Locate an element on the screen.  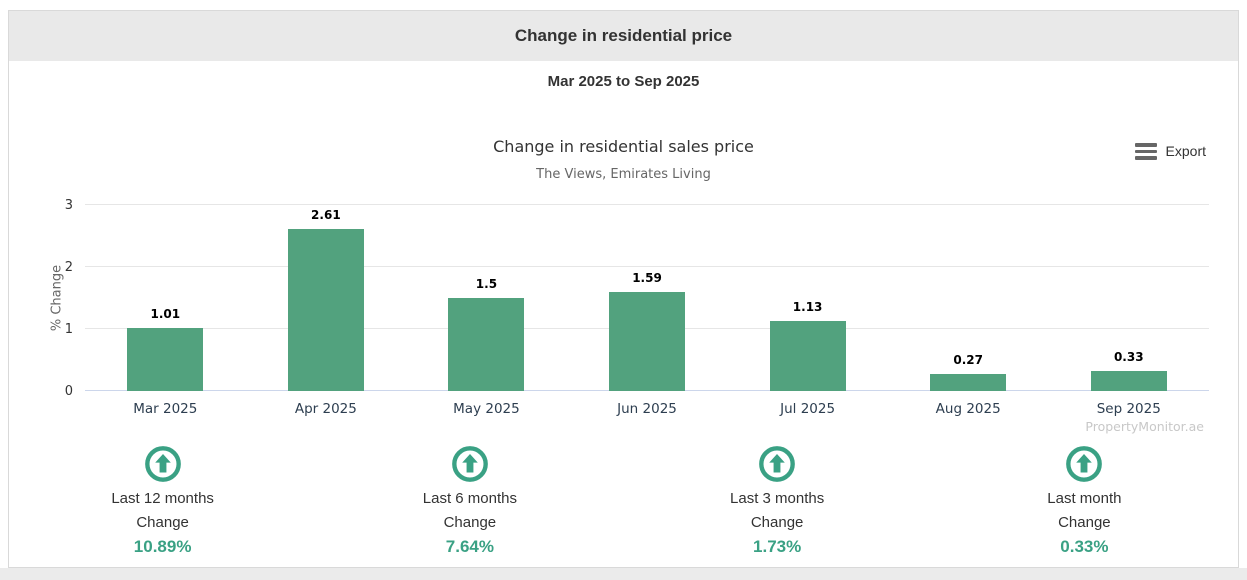
stat-block-last-month: Last month Change 0.33% is located at coordinates (1084, 501).